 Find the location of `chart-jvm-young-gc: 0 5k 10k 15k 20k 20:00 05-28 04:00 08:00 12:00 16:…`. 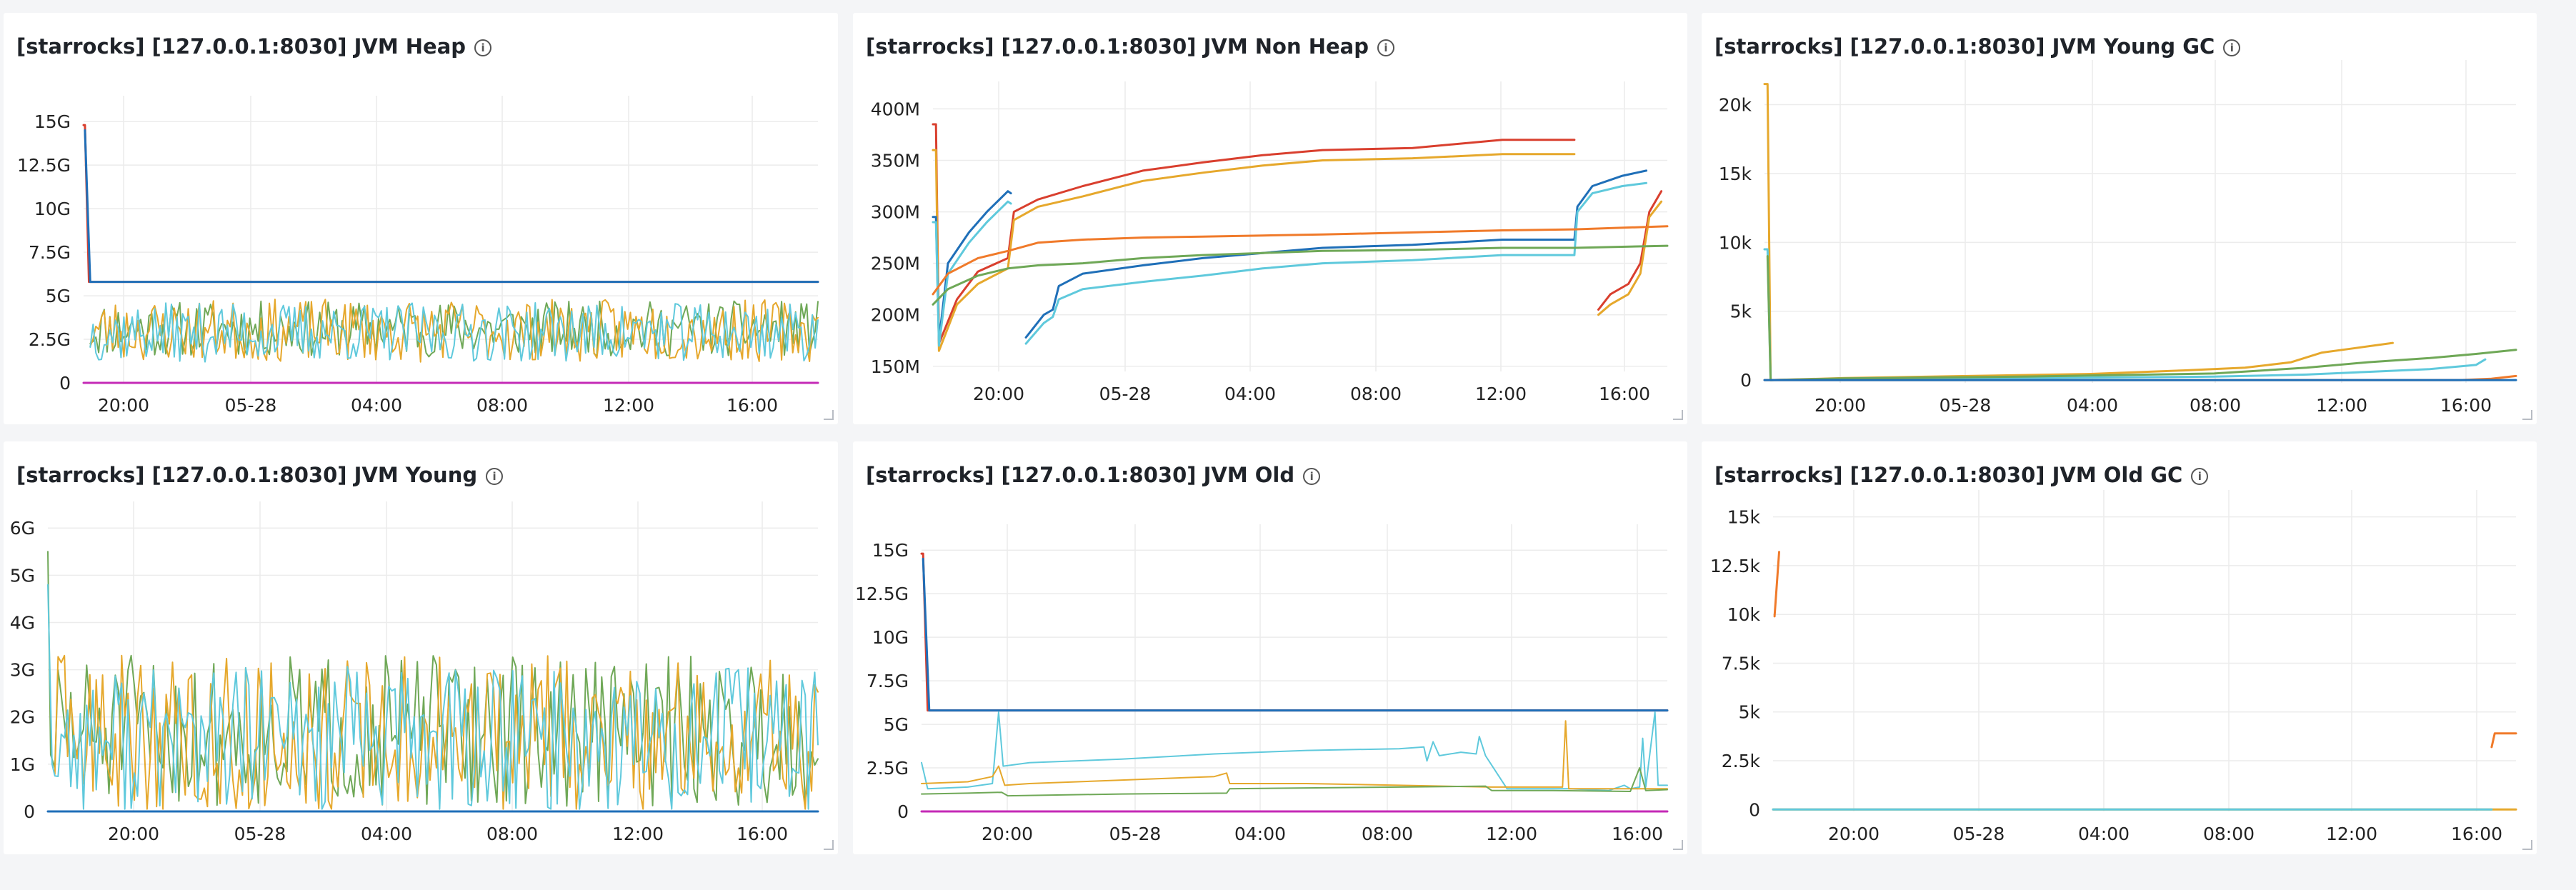

chart-jvm-young-gc: 0 5k 10k 15k 20k 20:00 05-28 04:00 08:00 12:00 16:… is located at coordinates (2120, 218).